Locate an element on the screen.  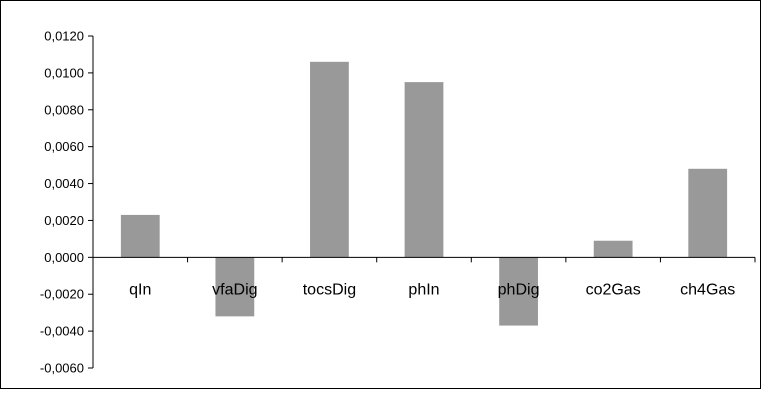
x-category-label: qIn is located at coordinates (140, 289).